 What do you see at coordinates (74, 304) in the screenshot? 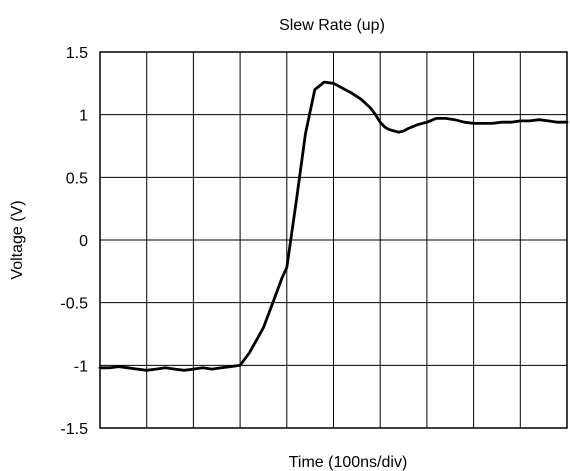
I see `y-tick-label: -0.5` at bounding box center [74, 304].